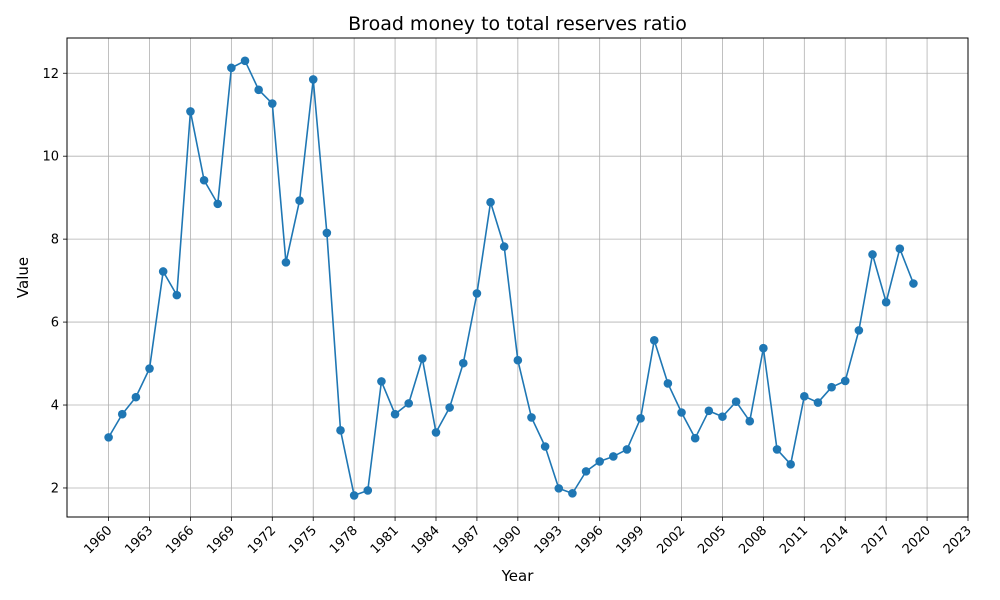 The image size is (1000, 600). What do you see at coordinates (55, 406) in the screenshot?
I see `y-tick-label: 4` at bounding box center [55, 406].